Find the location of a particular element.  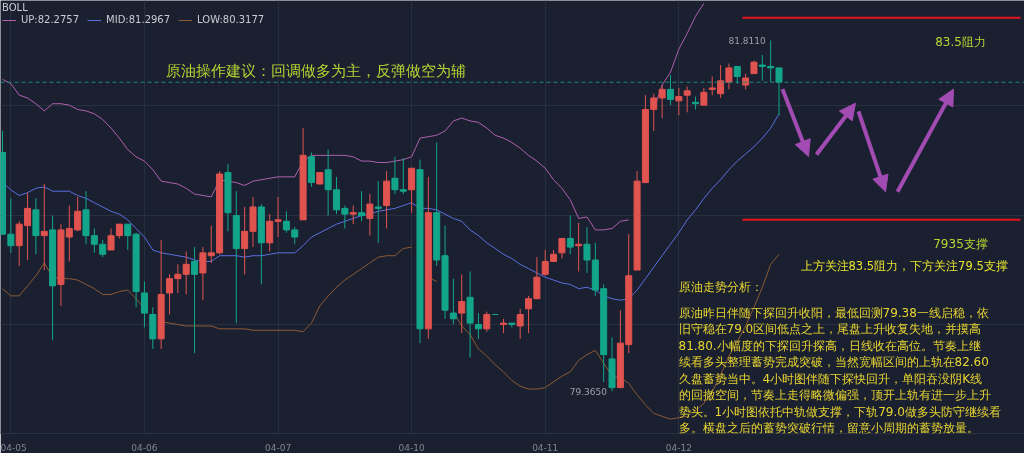

x-tick-label: 04-06 is located at coordinates (144, 447).